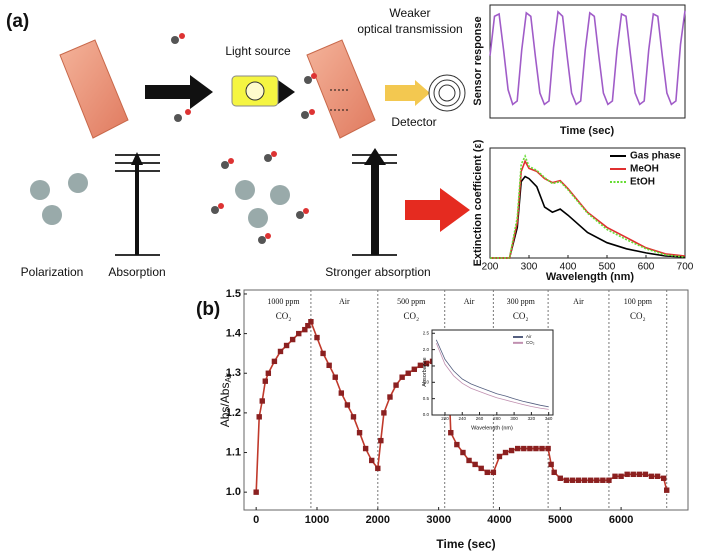 Image resolution: width=709 pixels, height=558 pixels. I want to click on y-axis-label: Absorbance, so click(425, 371).